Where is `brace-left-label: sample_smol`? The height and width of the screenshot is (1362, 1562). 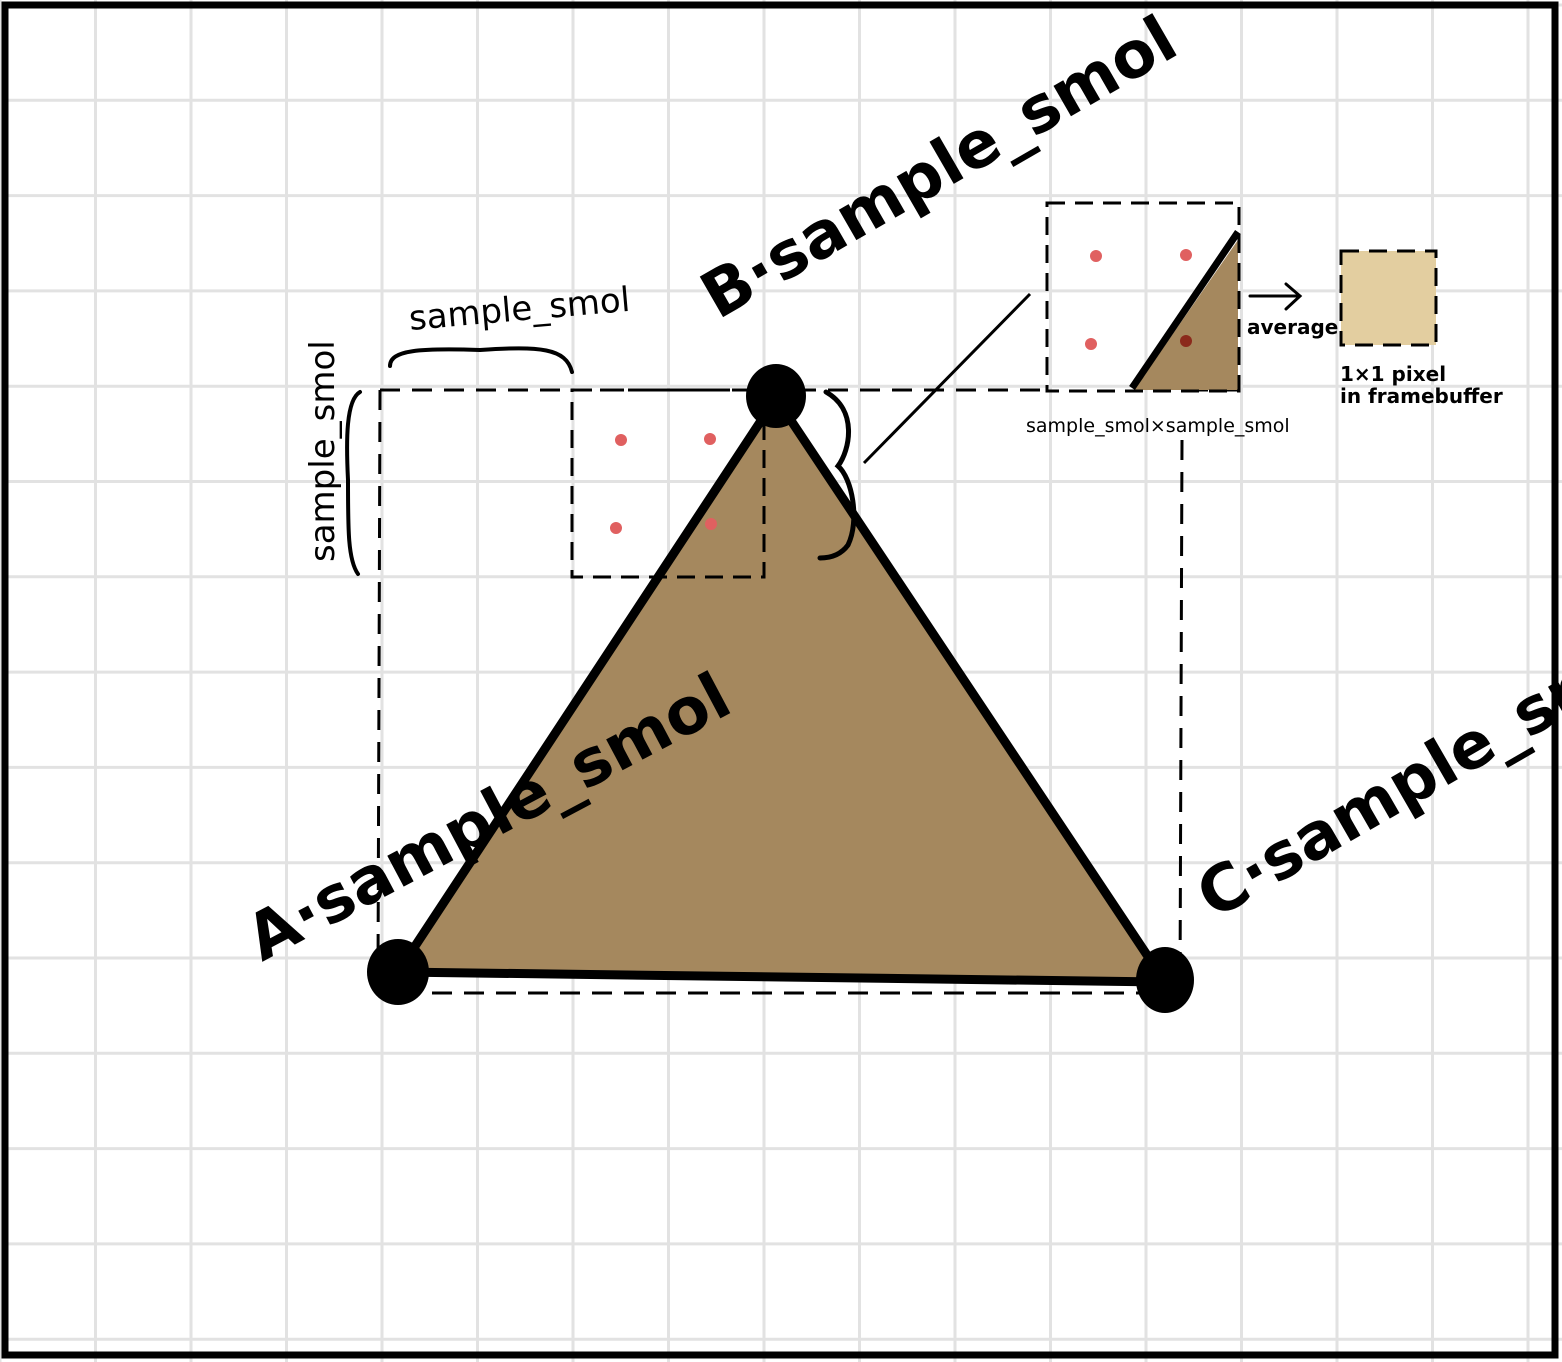
brace-left-label: sample_smol is located at coordinates (323, 451).